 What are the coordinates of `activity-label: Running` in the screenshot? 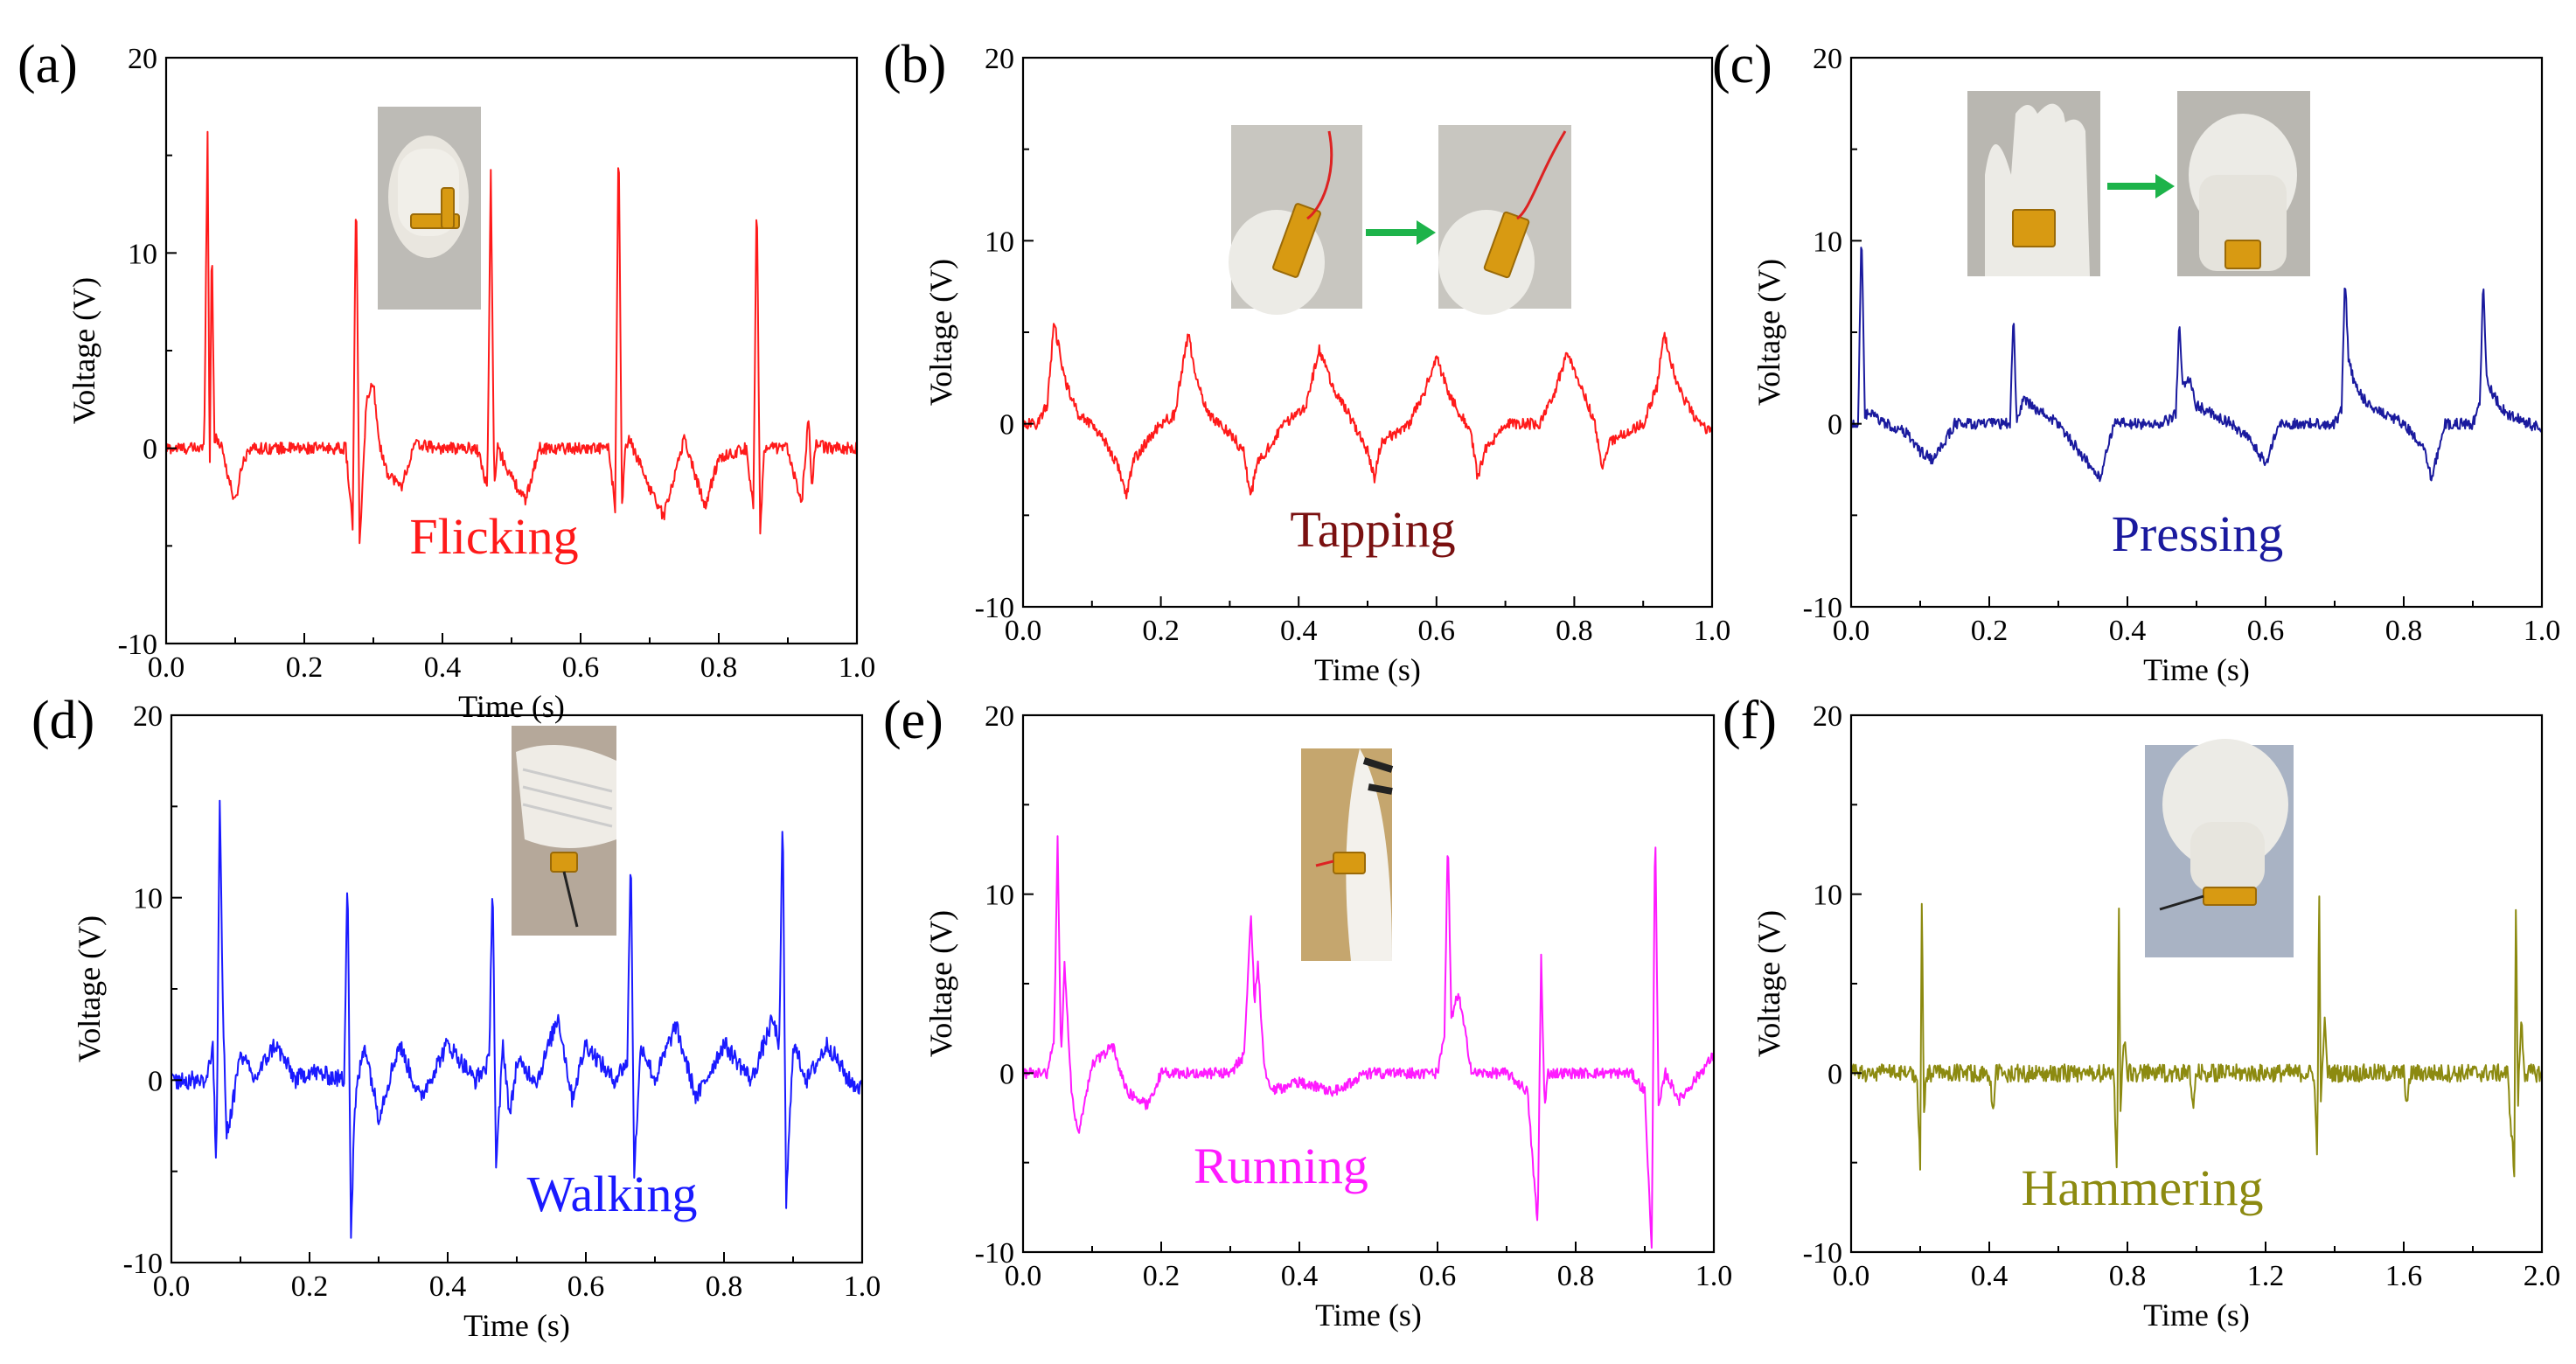 It's located at (1281, 1166).